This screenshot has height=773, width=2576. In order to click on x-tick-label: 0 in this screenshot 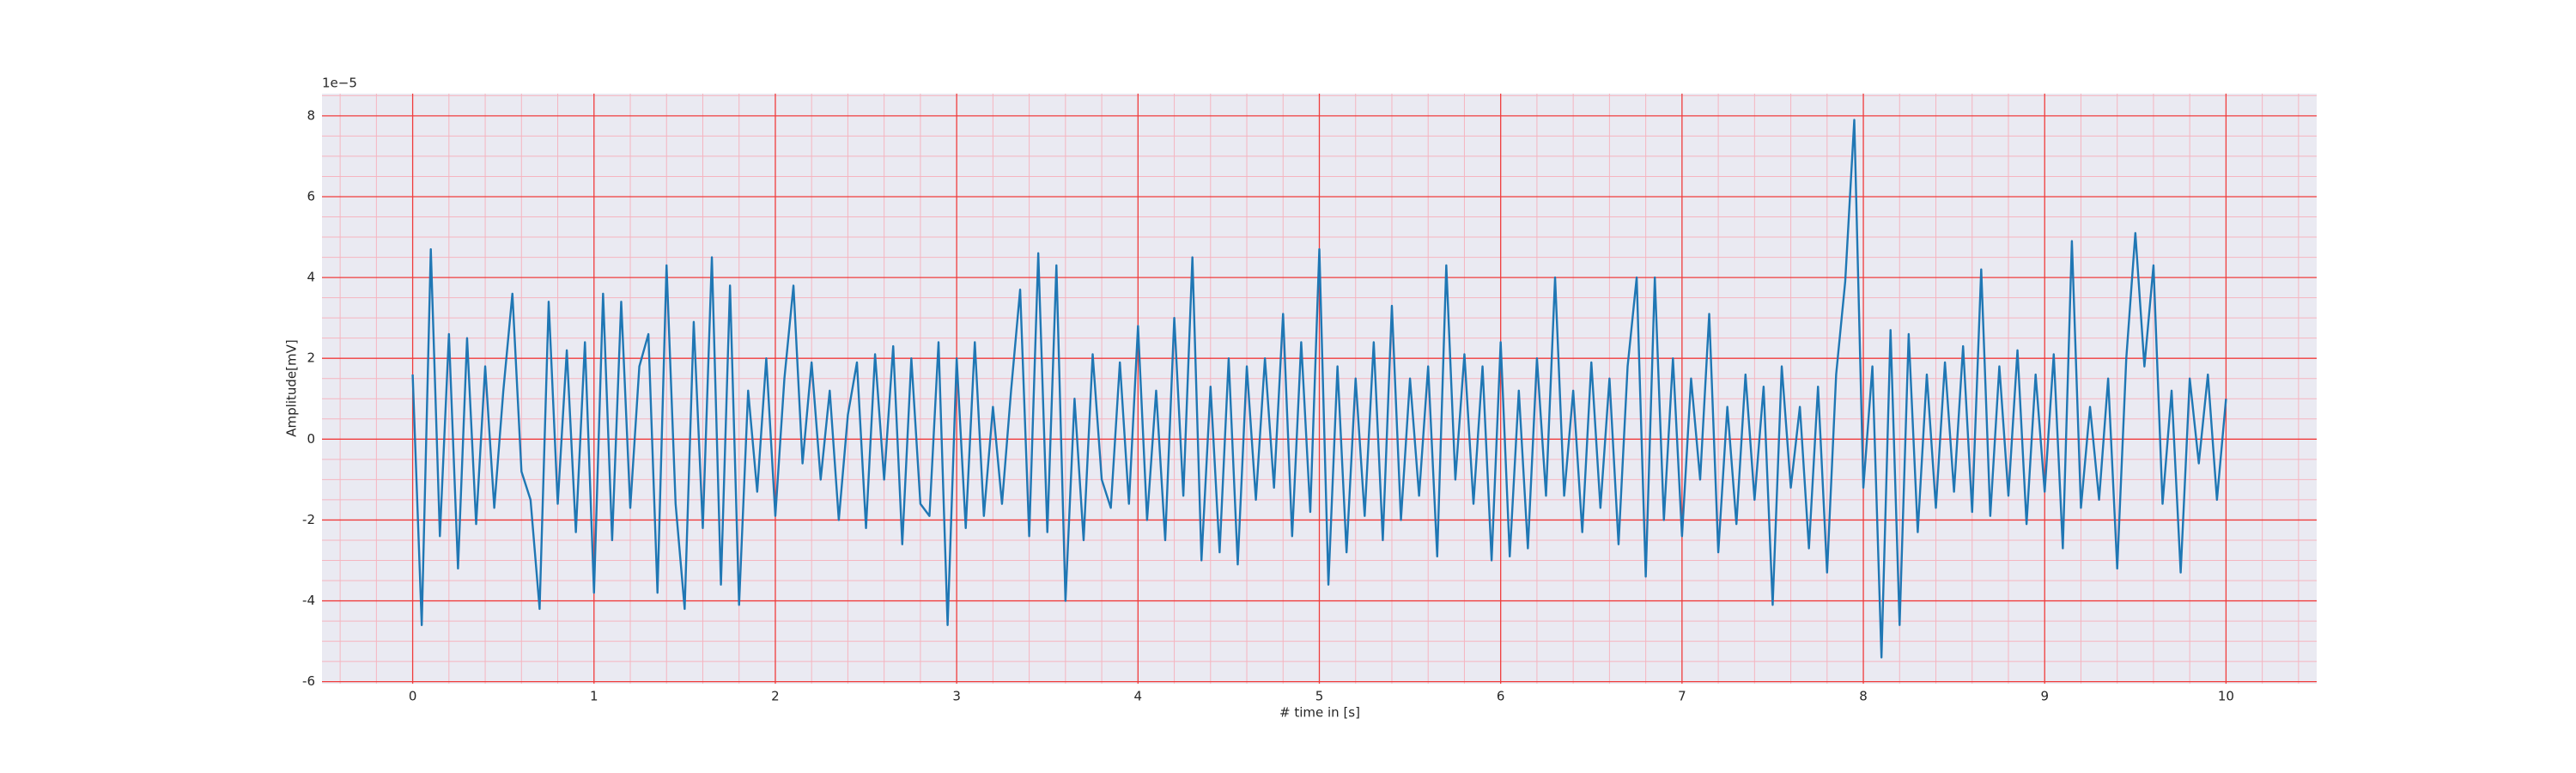, I will do `click(413, 696)`.